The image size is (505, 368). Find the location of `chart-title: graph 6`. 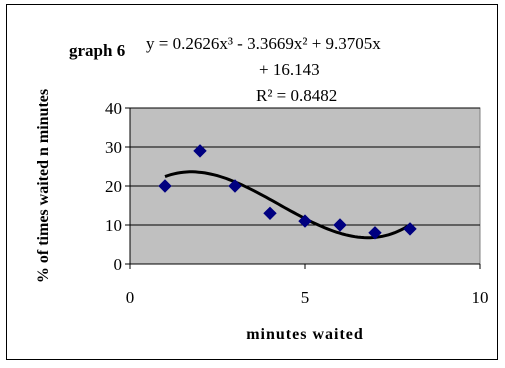

chart-title: graph 6 is located at coordinates (97, 50).